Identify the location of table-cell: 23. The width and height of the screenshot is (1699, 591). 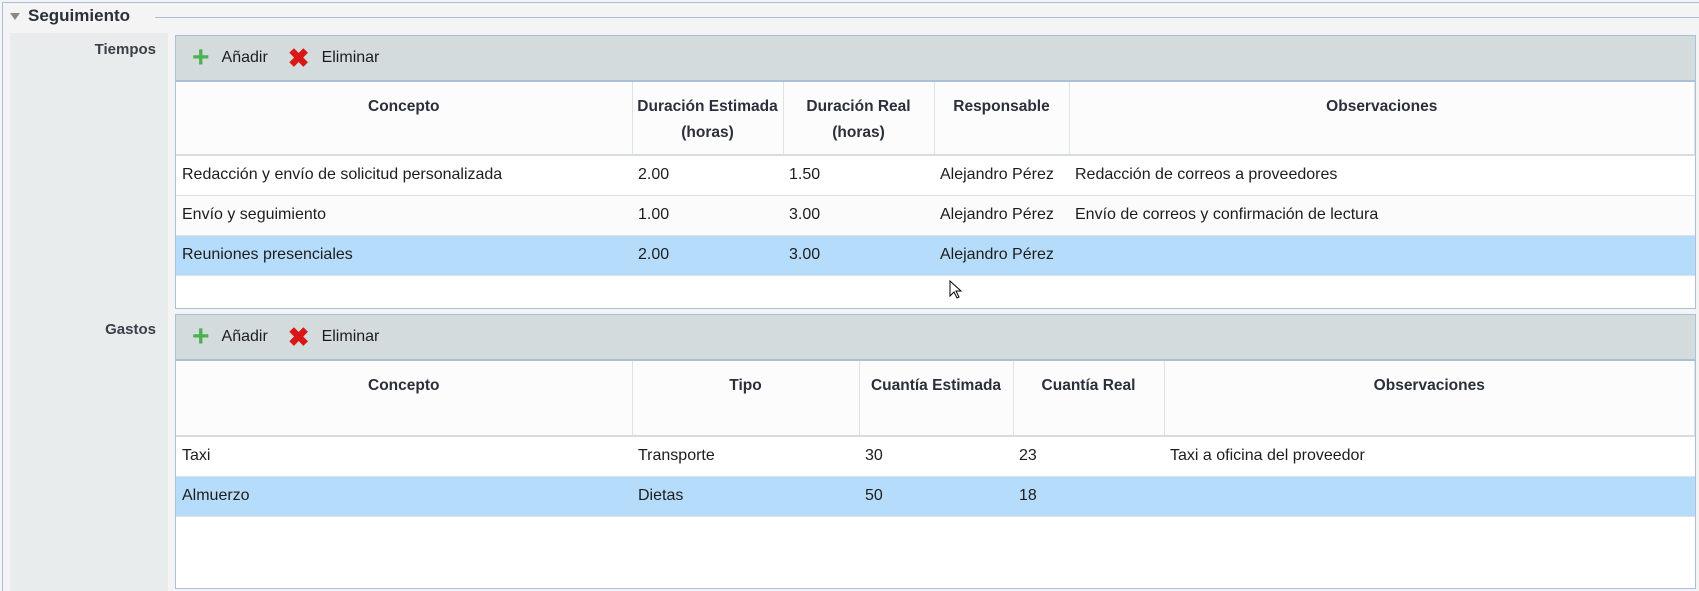
(1088, 456).